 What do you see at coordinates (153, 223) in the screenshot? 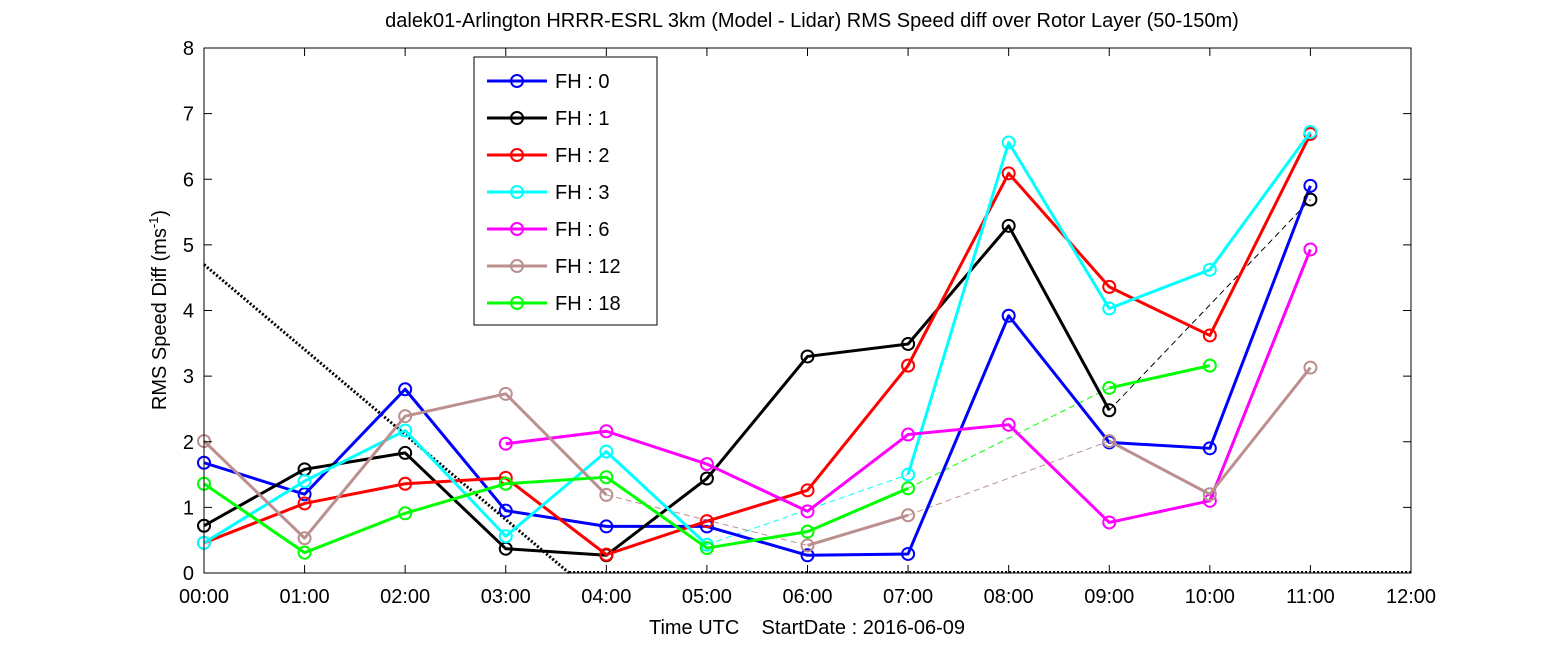
I see `y-axis-label-superscript: -1` at bounding box center [153, 223].